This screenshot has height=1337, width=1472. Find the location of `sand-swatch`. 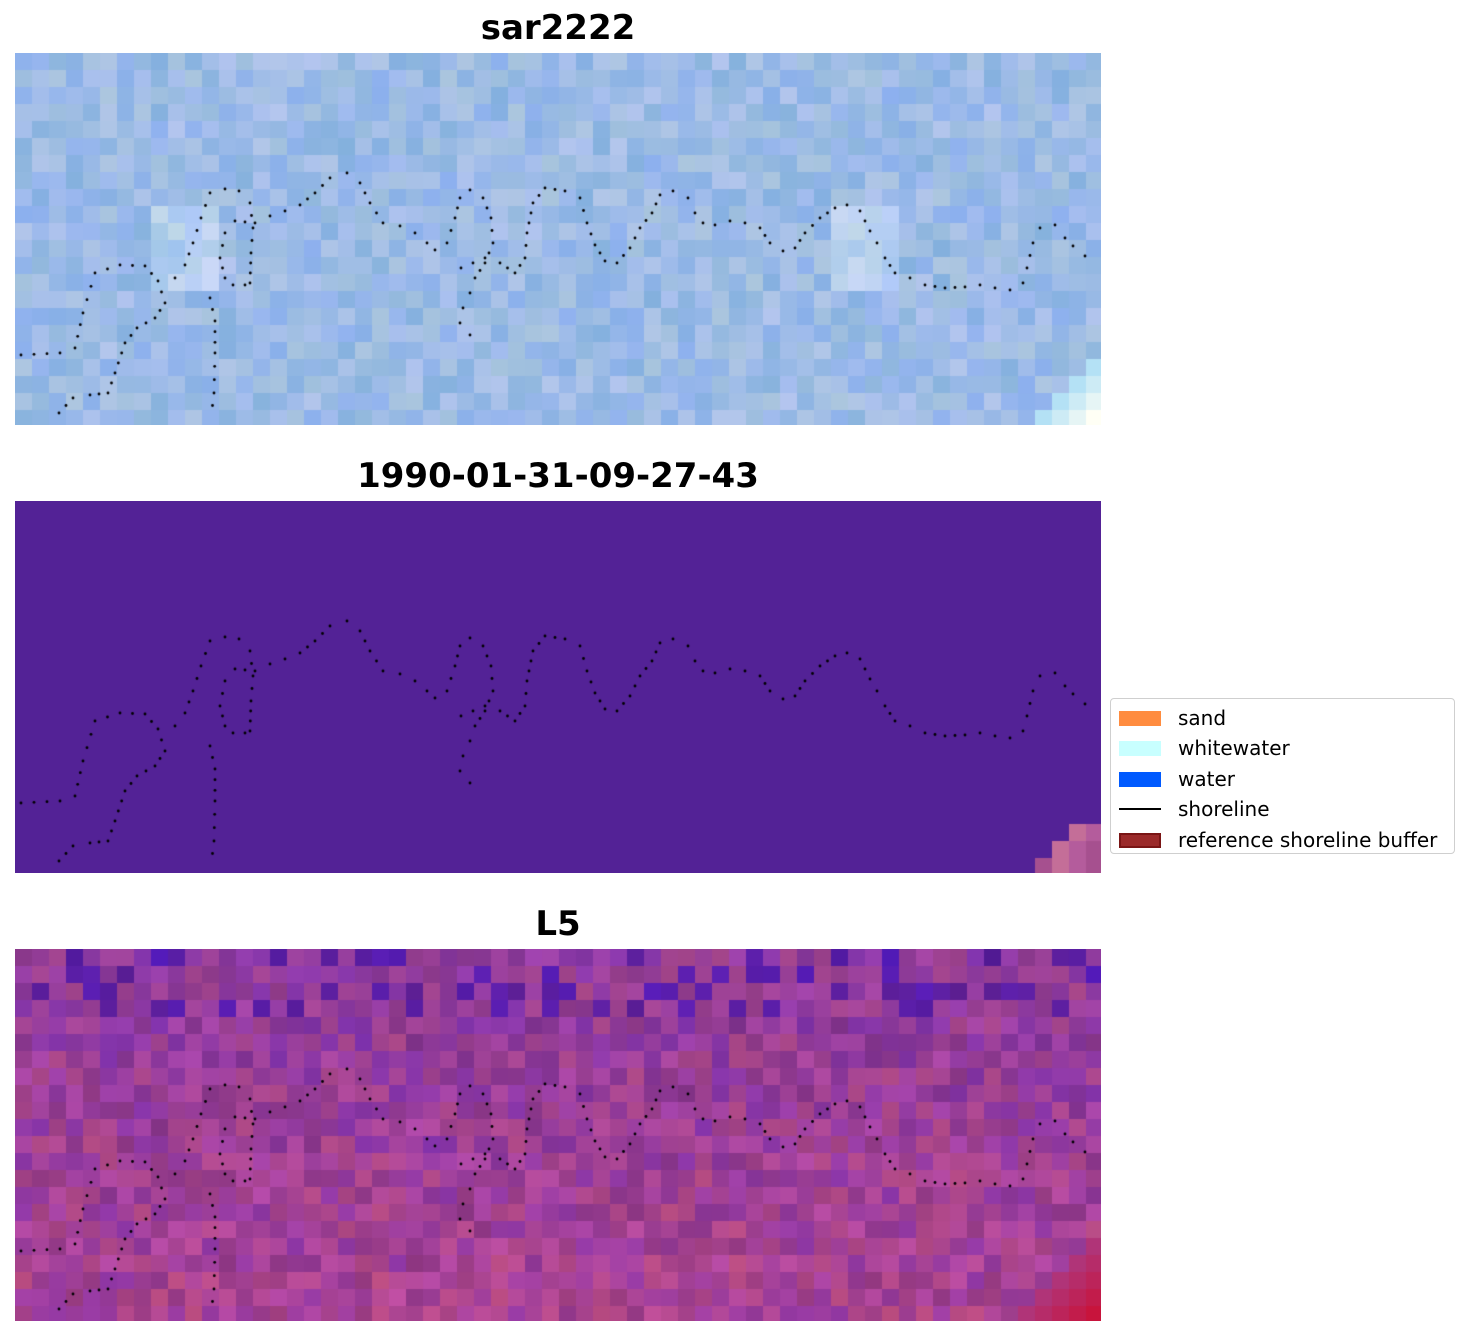

sand-swatch is located at coordinates (1140, 718).